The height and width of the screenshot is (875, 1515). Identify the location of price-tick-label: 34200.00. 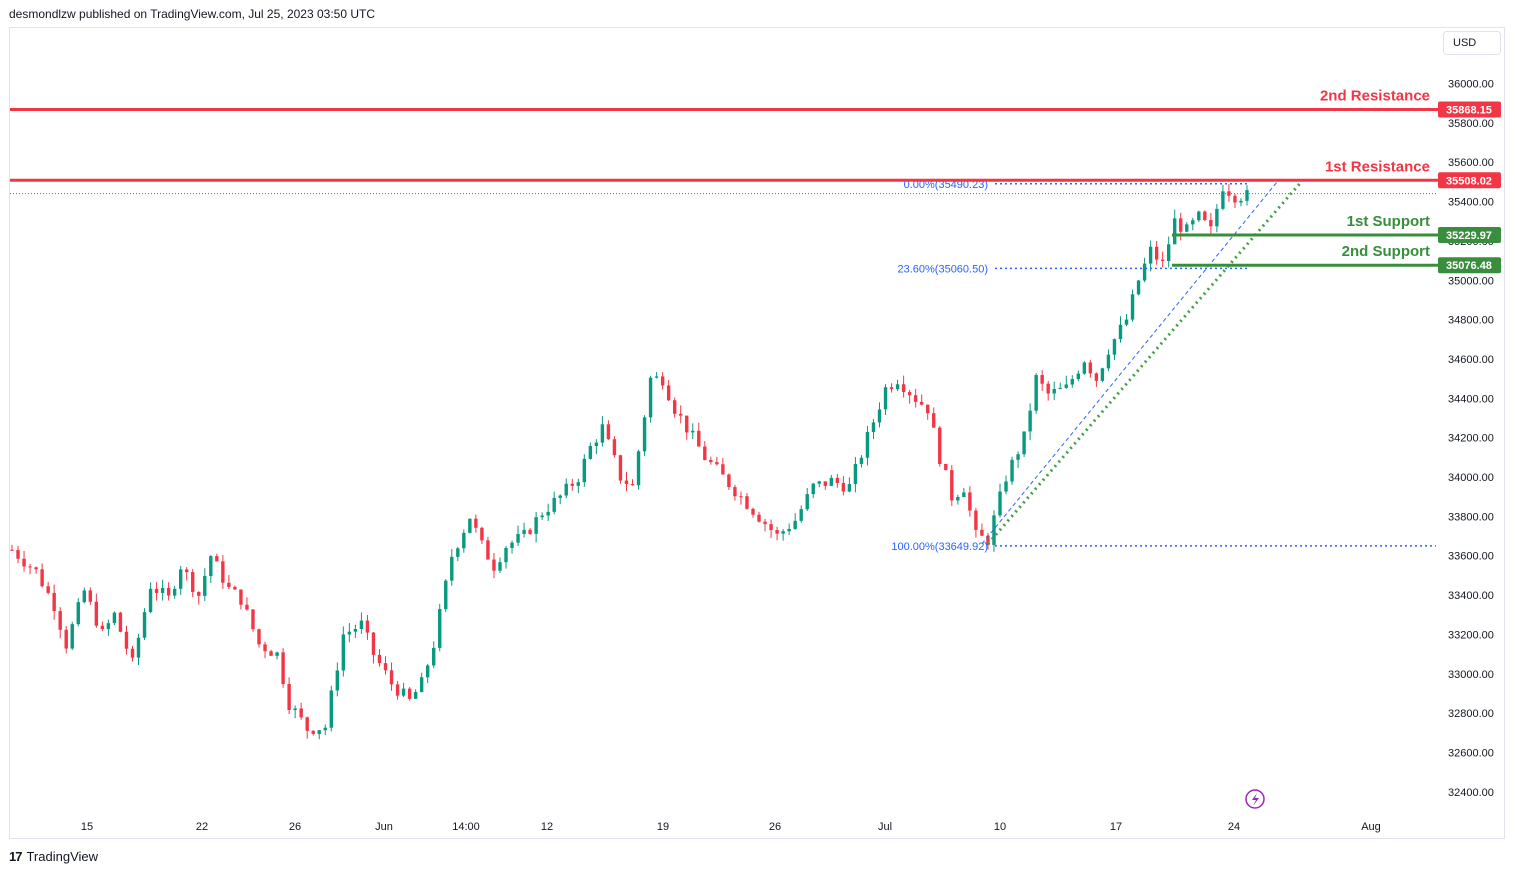
(1471, 439).